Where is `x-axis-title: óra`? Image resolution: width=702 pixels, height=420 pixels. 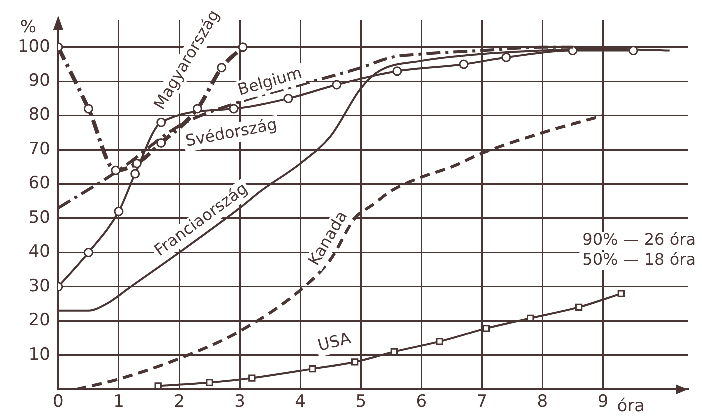 x-axis-title: óra is located at coordinates (631, 406).